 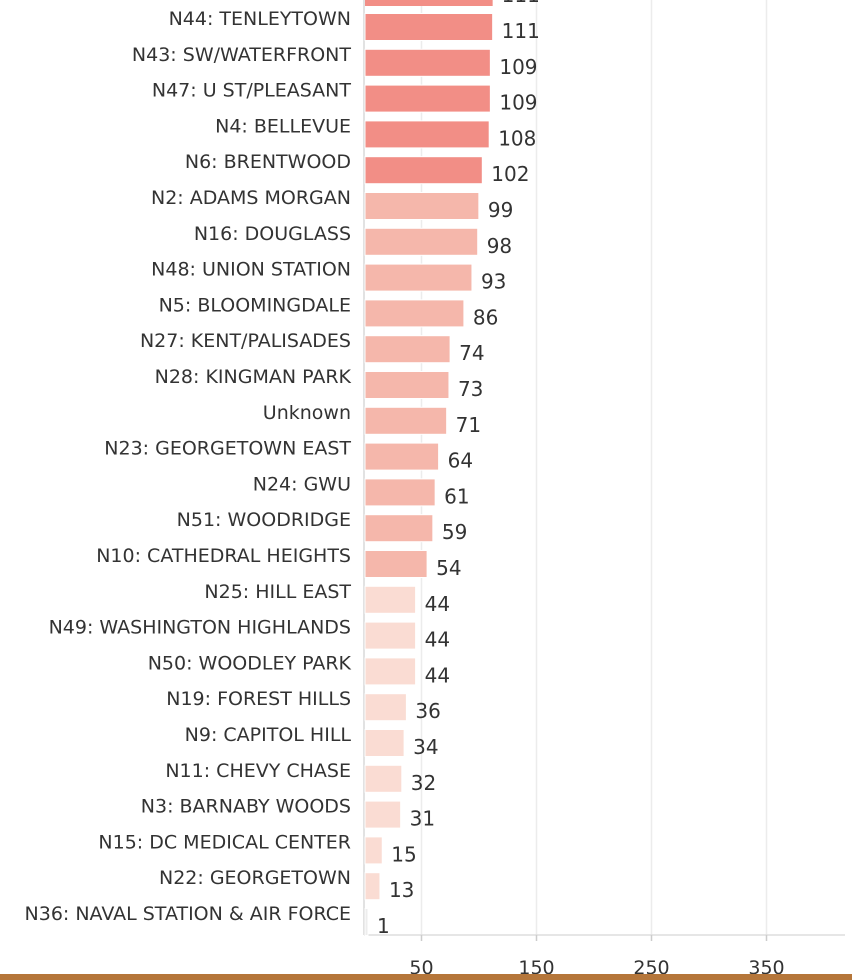 What do you see at coordinates (536, 968) in the screenshot?
I see `x-tick-label: 150` at bounding box center [536, 968].